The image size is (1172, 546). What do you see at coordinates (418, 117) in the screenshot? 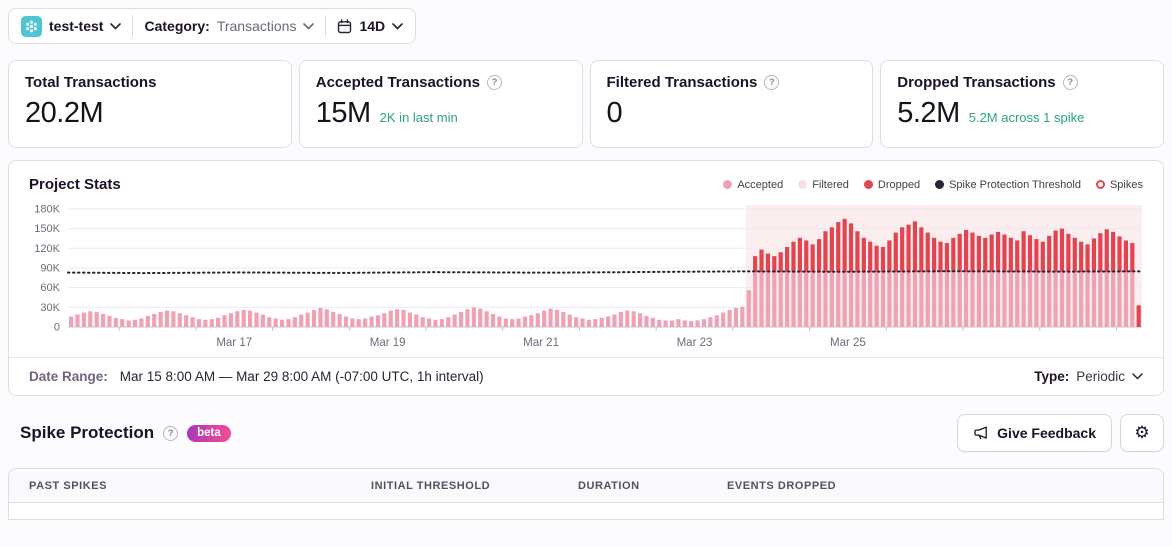
I see `card-subvalue: 2K in last min` at bounding box center [418, 117].